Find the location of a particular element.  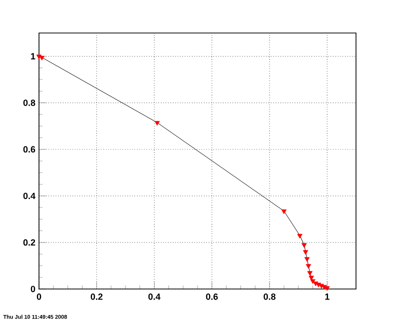

x-tick-label: 0.6 is located at coordinates (212, 297).